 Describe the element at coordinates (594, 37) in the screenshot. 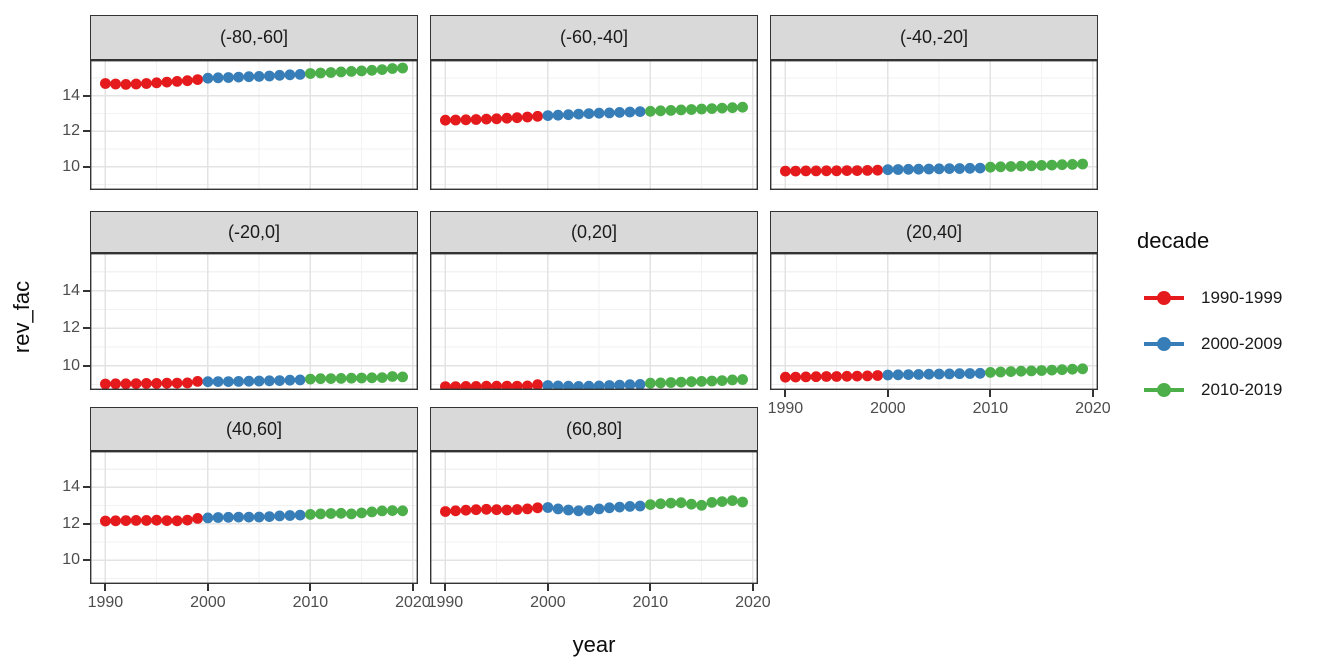

I see `facet-strip-label: (-60,-40]` at that location.